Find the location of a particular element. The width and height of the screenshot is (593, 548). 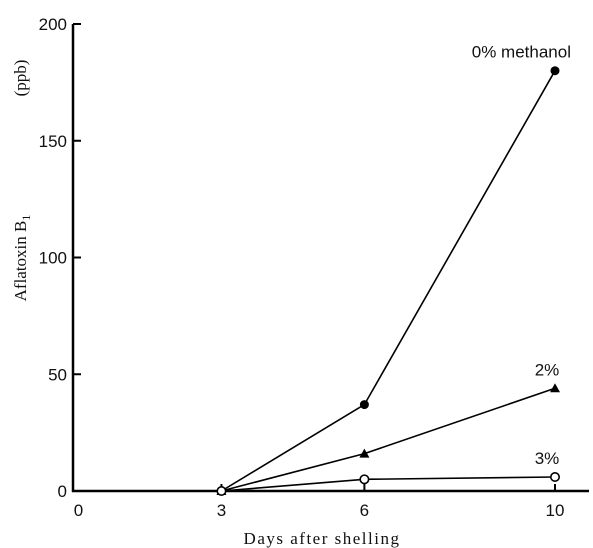

y-tick-label: 50 is located at coordinates (57, 374).